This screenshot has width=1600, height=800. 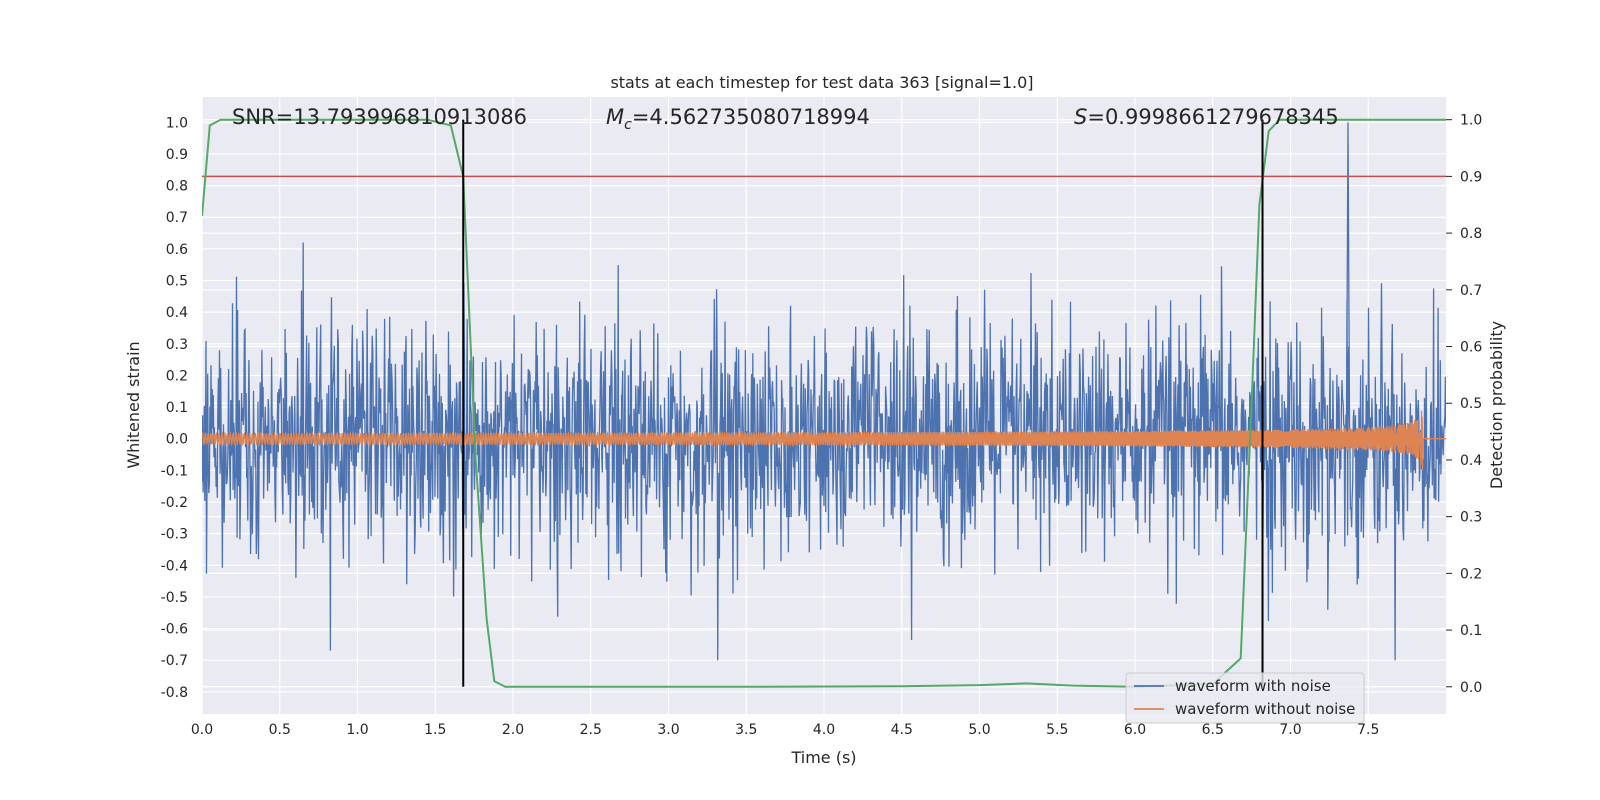 I want to click on y-tick-label: -0.5, so click(x=174, y=598).